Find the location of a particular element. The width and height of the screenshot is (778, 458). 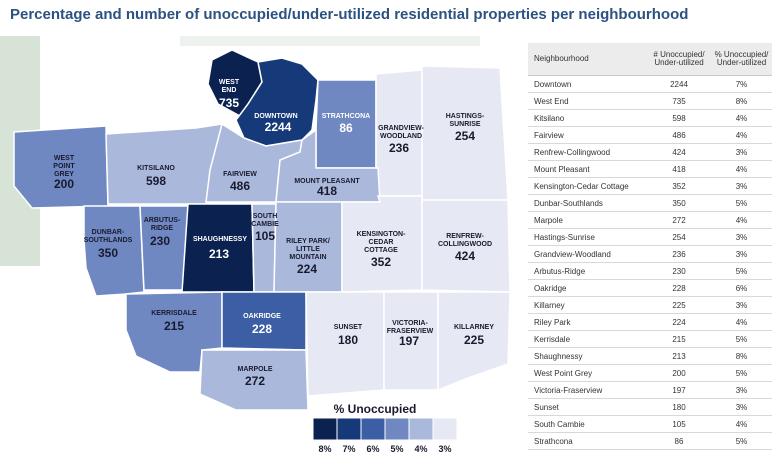

label-dunbar-southlands-name: DUNBAR-SOUTHLANDS is located at coordinates (108, 236).